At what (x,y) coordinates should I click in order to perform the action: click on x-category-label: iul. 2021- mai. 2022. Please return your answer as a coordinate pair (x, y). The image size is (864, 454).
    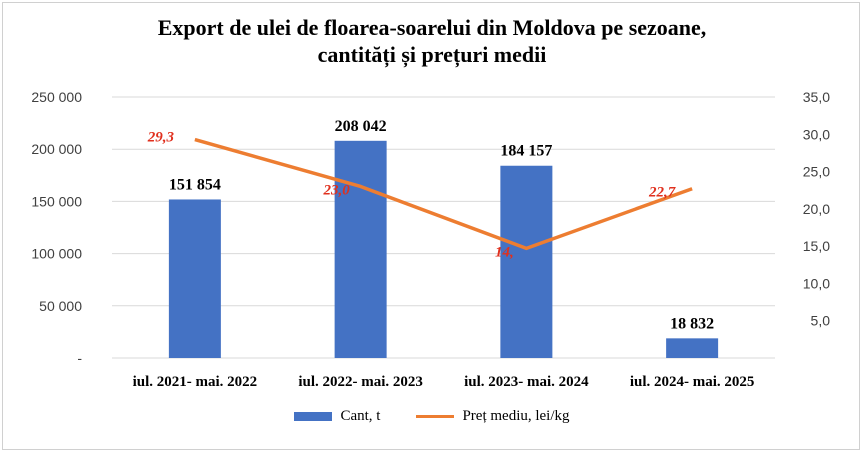
    Looking at the image, I should click on (195, 382).